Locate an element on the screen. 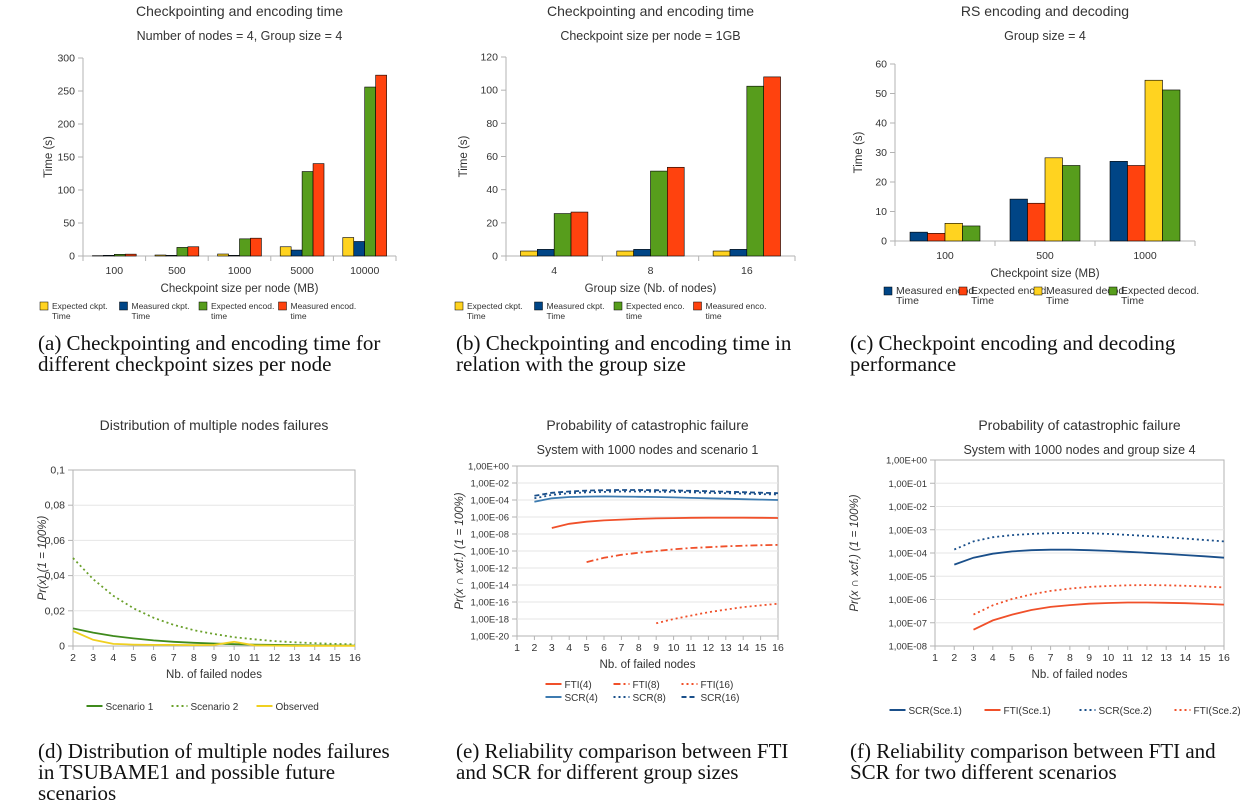 This screenshot has height=809, width=1240. chart-d-y-tick-label: 0,1 is located at coordinates (57, 471).